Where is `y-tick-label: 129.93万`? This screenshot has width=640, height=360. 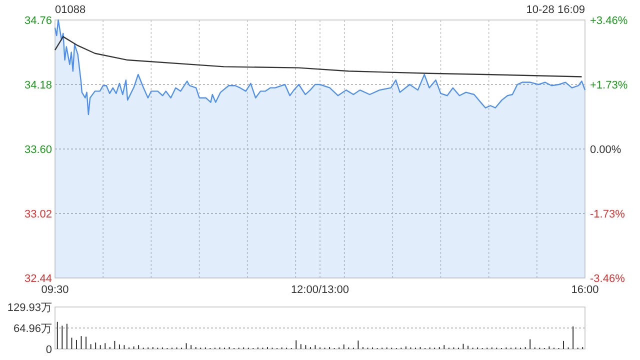
y-tick-label: 129.93万 is located at coordinates (29, 308).